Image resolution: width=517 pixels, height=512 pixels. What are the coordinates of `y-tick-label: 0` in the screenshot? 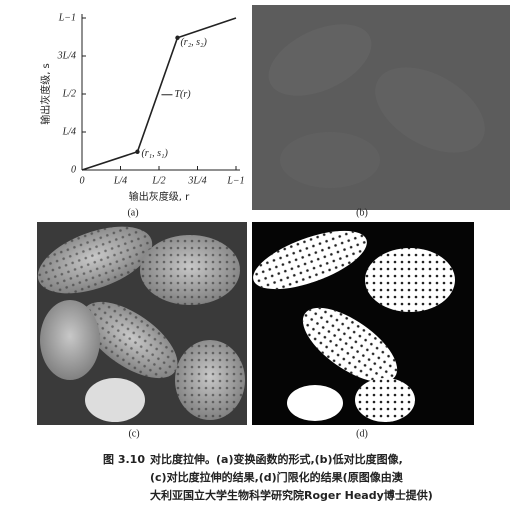 It's located at (73, 169).